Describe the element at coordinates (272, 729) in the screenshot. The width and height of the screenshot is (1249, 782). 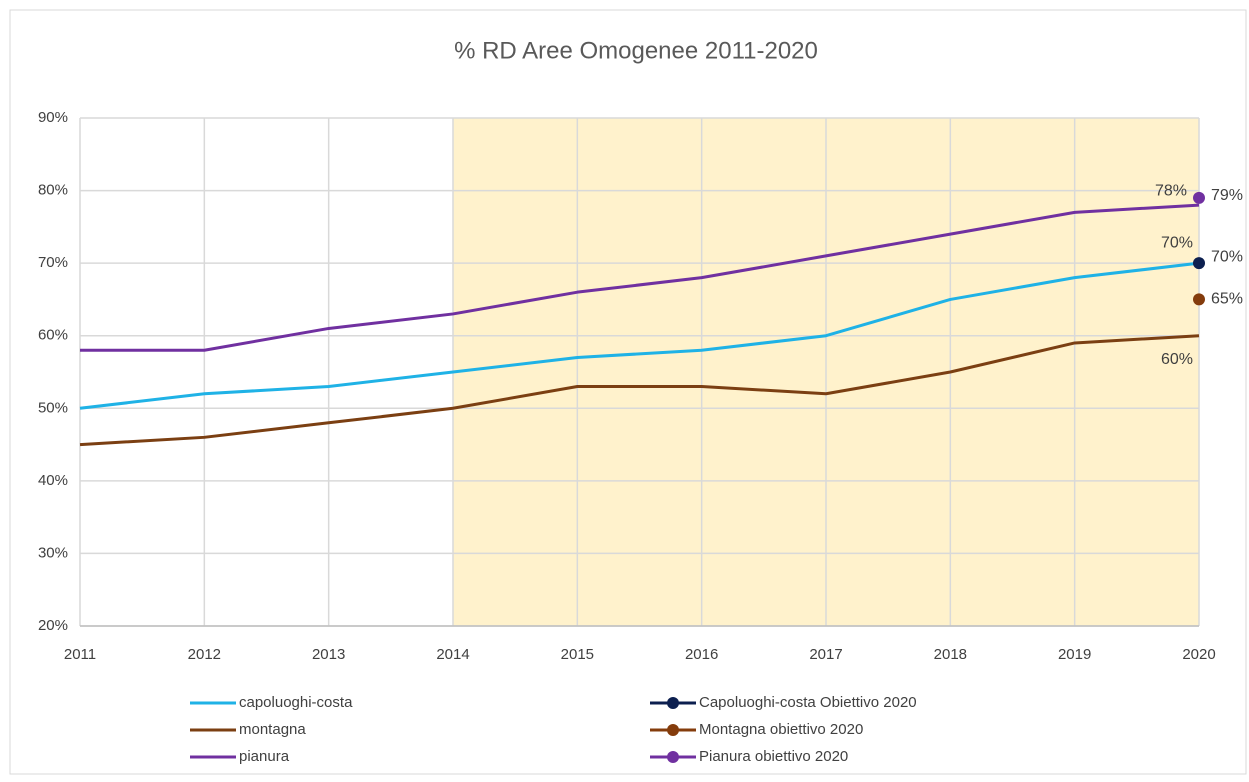
I see `legend-label: montagna` at that location.